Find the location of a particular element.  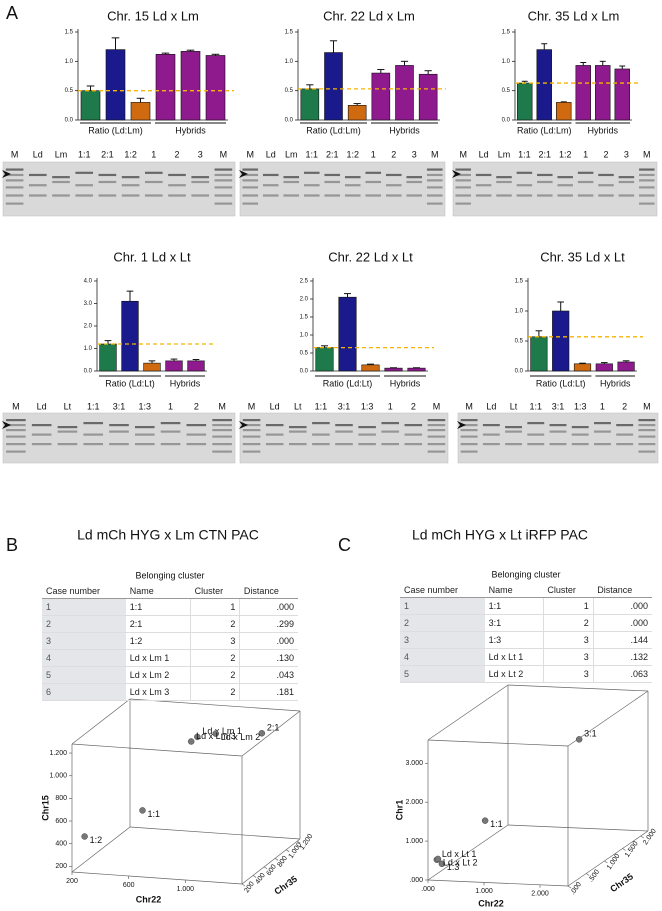

y-tick-label: 0.0 is located at coordinates (69, 121).